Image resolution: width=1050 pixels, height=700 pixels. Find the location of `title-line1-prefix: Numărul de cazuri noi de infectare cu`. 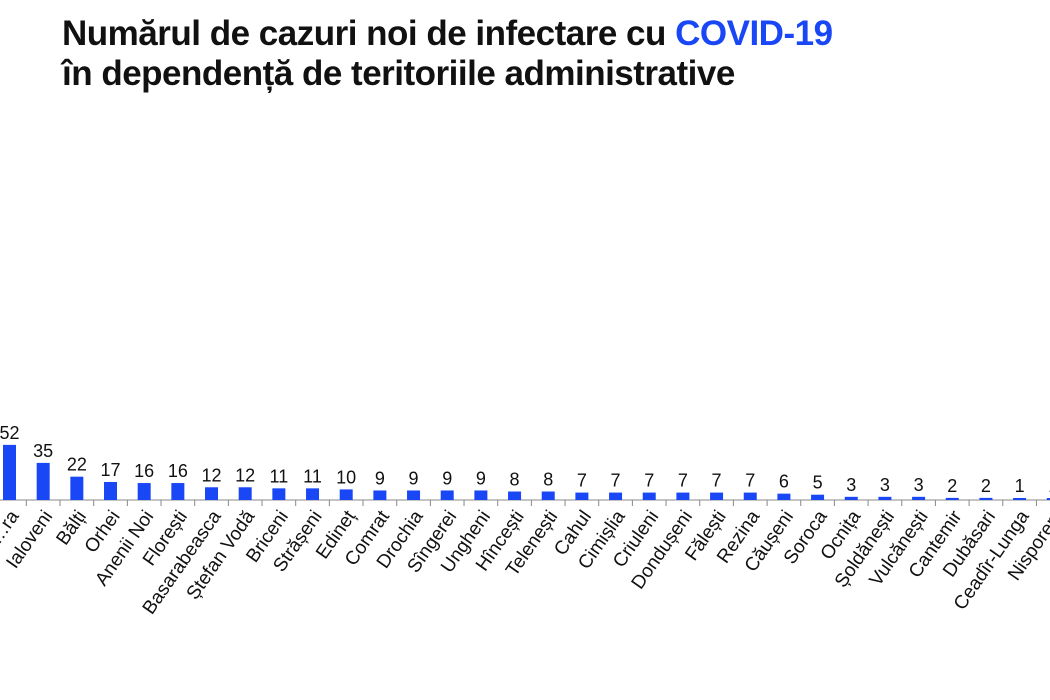

title-line1-prefix: Numărul de cazuri noi de infectare cu is located at coordinates (369, 33).